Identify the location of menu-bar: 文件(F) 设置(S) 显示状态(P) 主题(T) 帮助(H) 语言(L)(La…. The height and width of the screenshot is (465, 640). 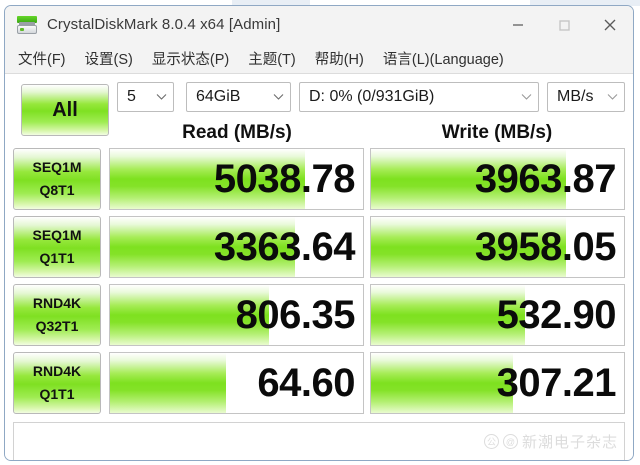
(319, 58).